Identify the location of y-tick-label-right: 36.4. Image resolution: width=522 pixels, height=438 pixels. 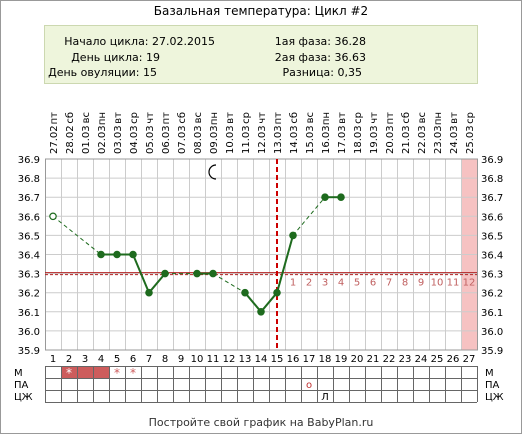
(492, 256).